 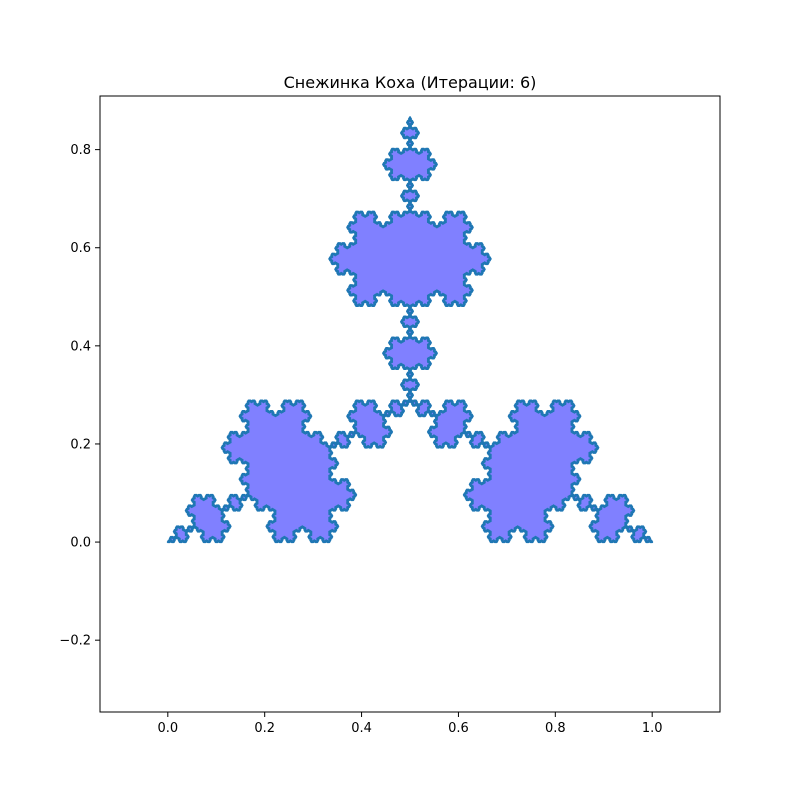 What do you see at coordinates (80, 444) in the screenshot?
I see `y-tick-label: 0.2` at bounding box center [80, 444].